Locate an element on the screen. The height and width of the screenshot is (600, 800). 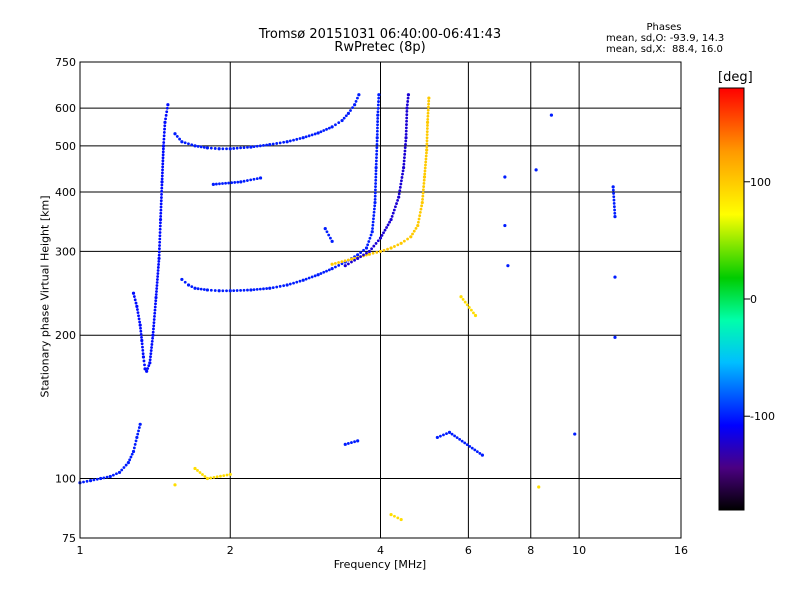
colorbar-tick-label: 0 is located at coordinates (753, 299).